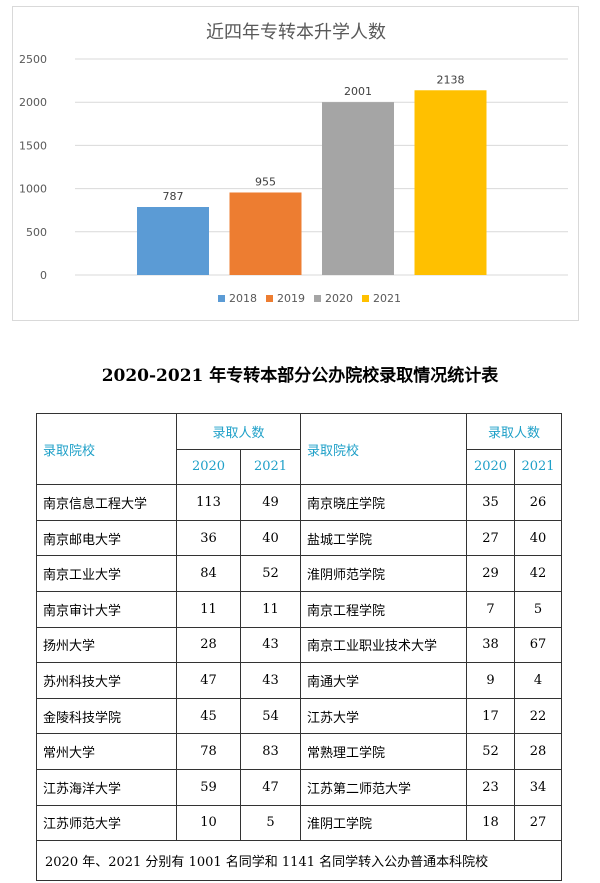 The height and width of the screenshot is (883, 600). I want to click on school-name-left: 常州大学, so click(106, 751).